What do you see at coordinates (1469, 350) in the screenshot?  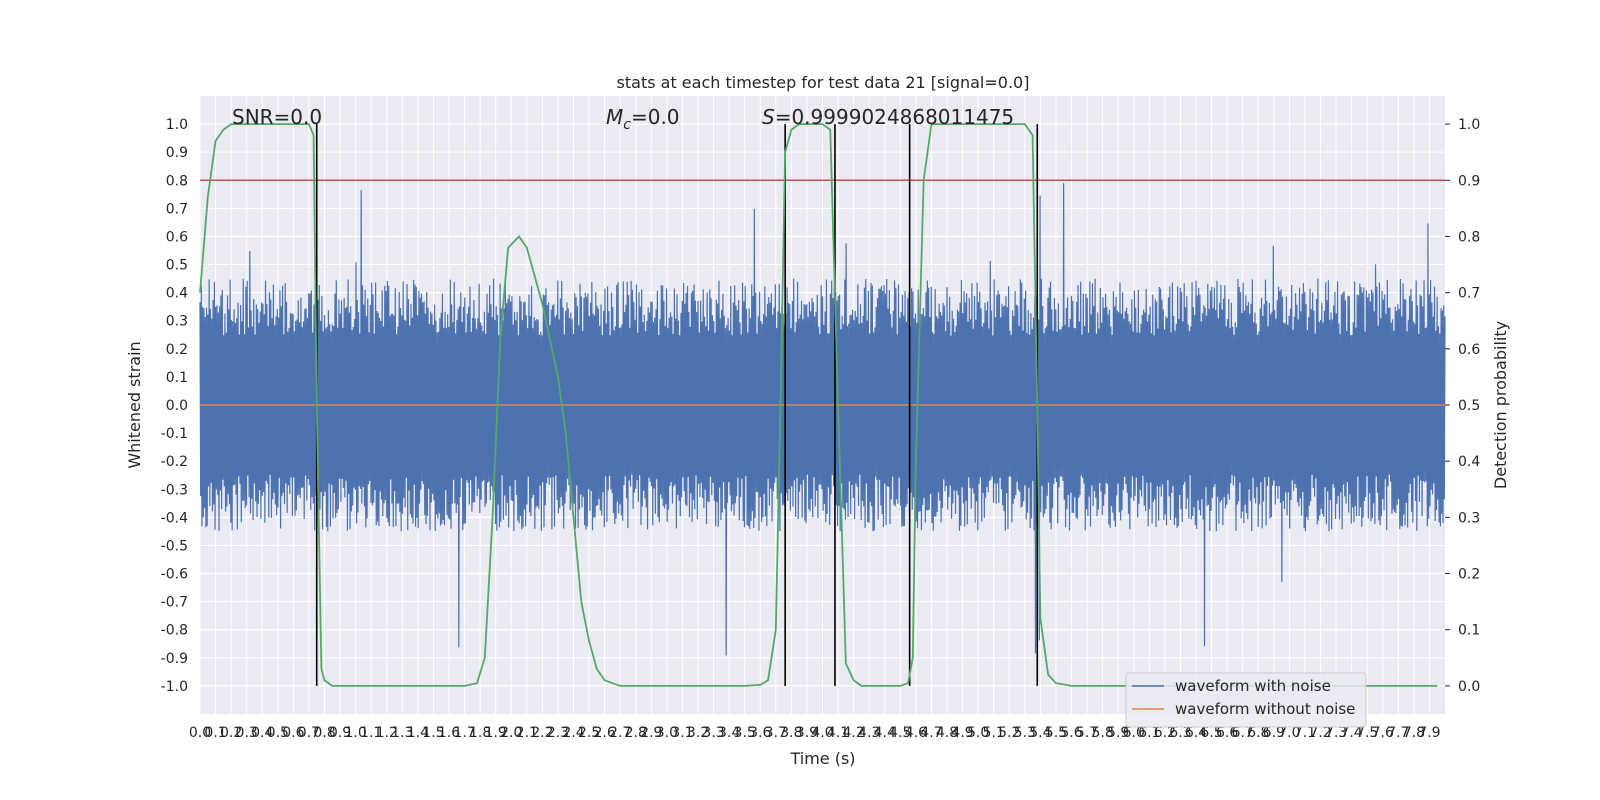 I see `y-tick-label-right: 0.6` at bounding box center [1469, 350].